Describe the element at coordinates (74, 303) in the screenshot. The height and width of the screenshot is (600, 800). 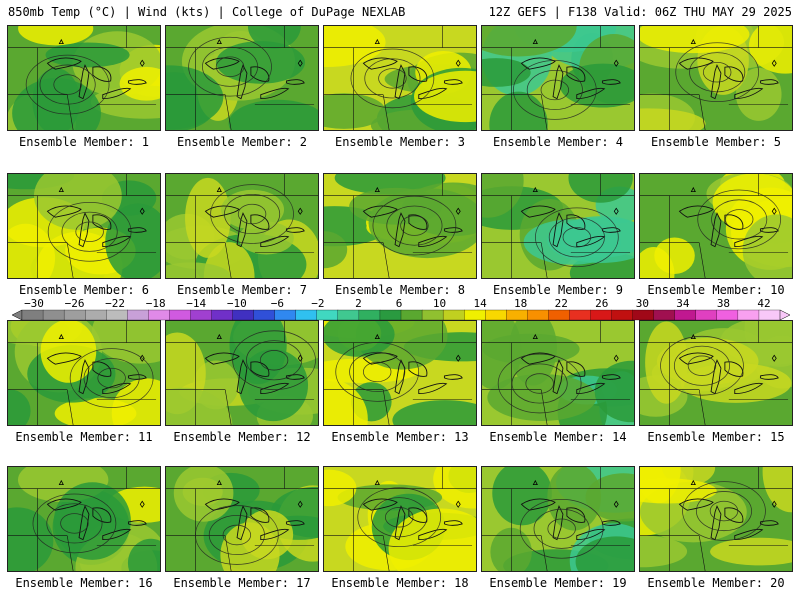
I see `colorbar-tick-label: −26` at that location.